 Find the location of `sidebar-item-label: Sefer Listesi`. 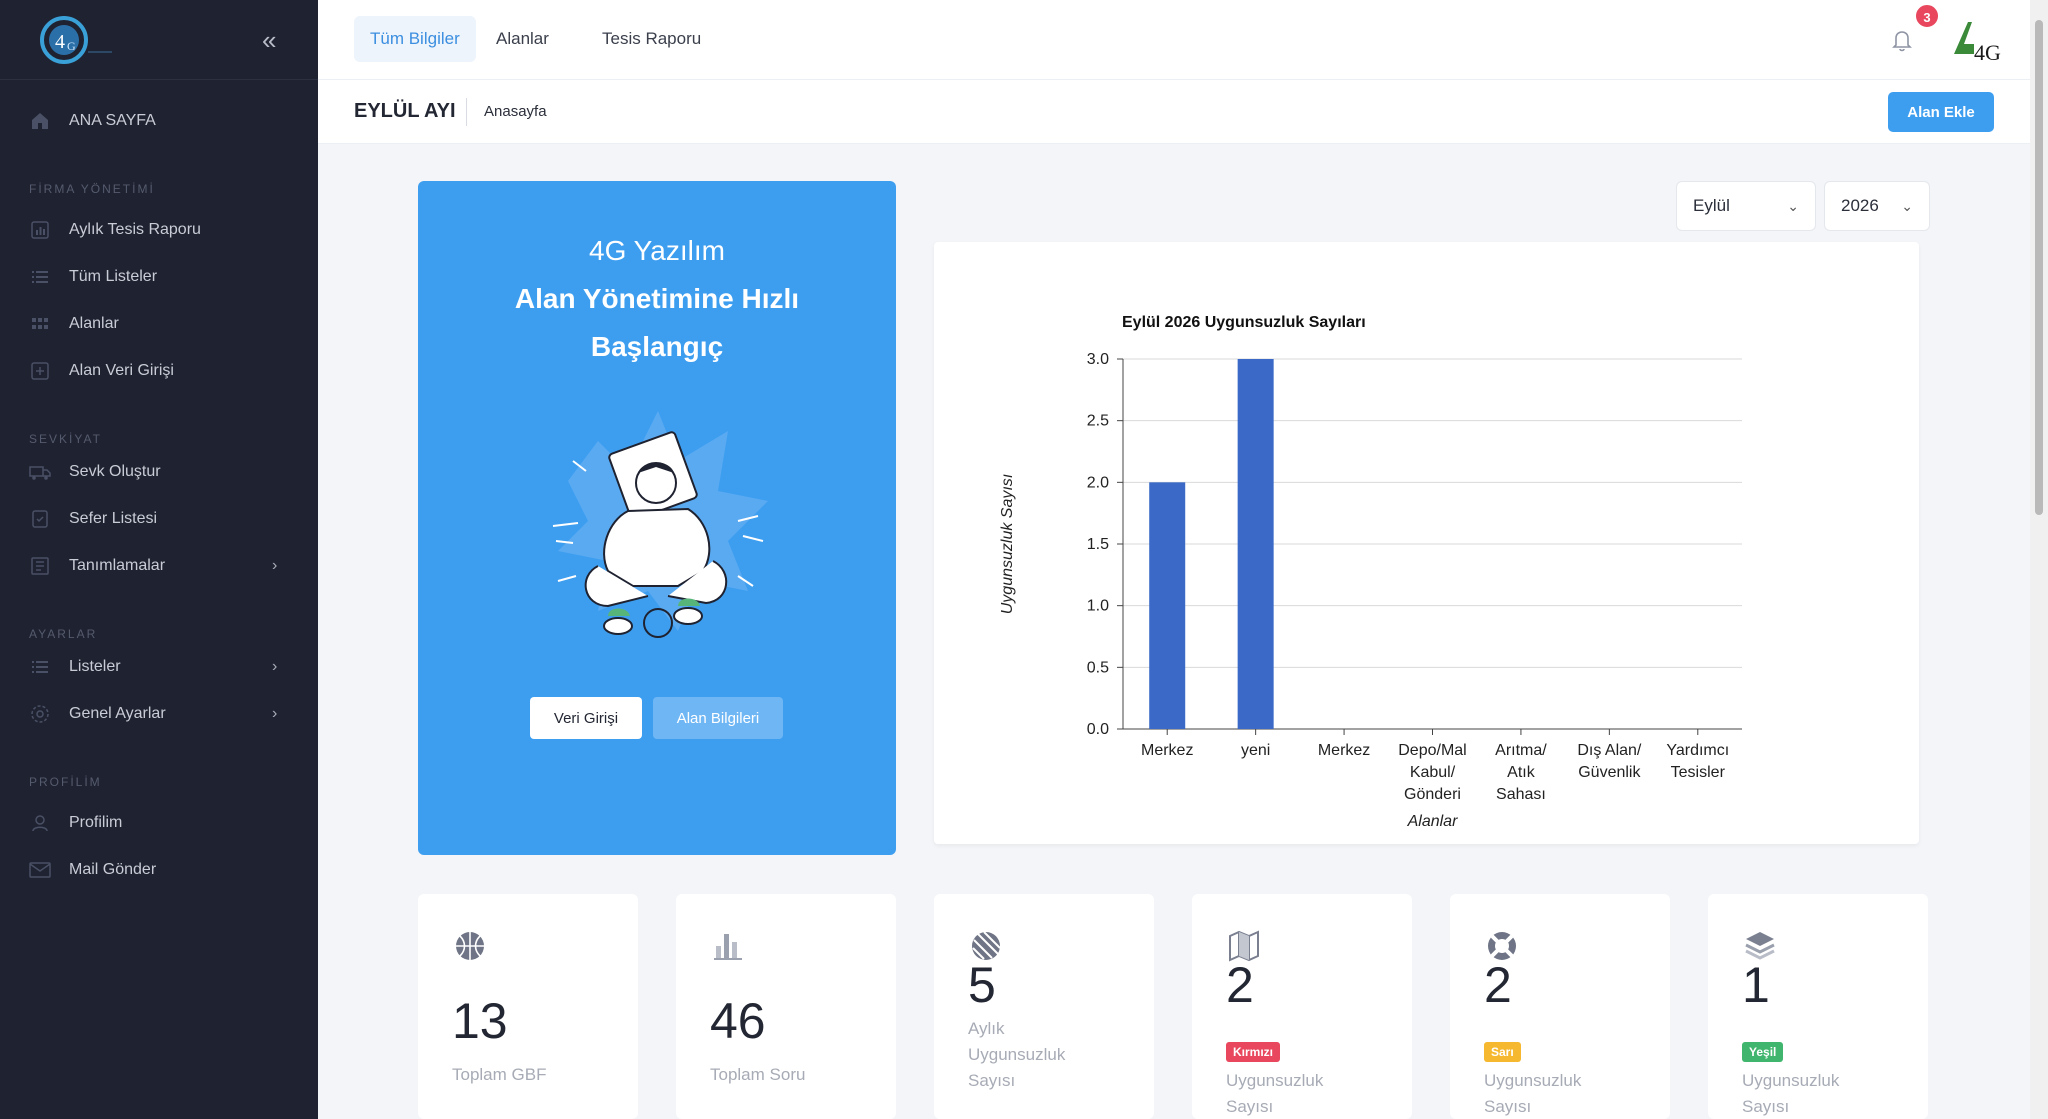

sidebar-item-label: Sefer Listesi is located at coordinates (113, 518).